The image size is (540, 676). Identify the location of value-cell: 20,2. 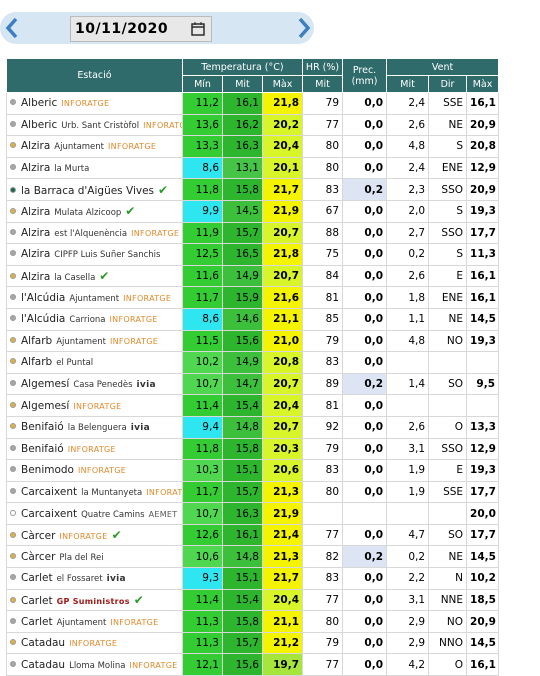
(282, 125).